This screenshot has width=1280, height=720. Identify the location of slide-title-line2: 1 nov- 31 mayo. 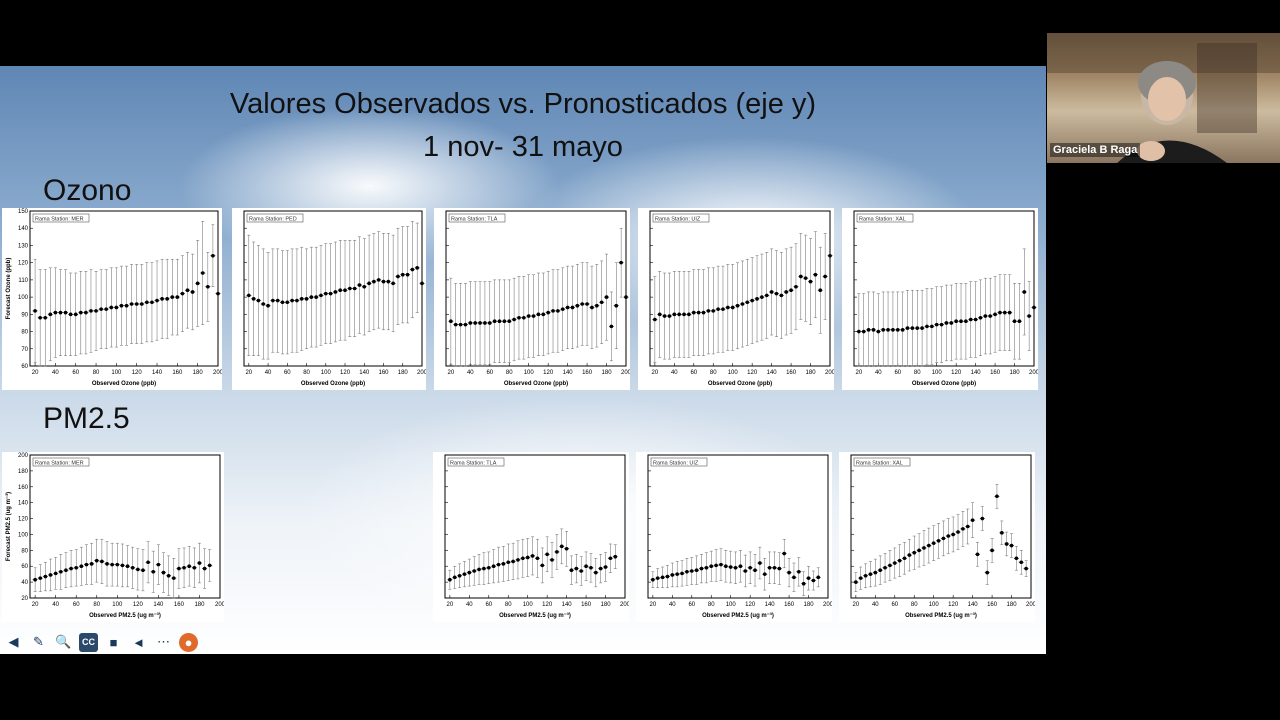
(523, 147).